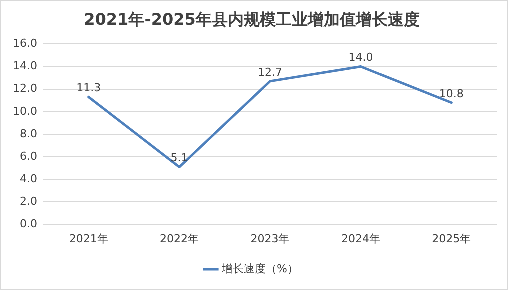 Image resolution: width=508 pixels, height=290 pixels. What do you see at coordinates (451, 93) in the screenshot?
I see `data-label: 10.8` at bounding box center [451, 93].